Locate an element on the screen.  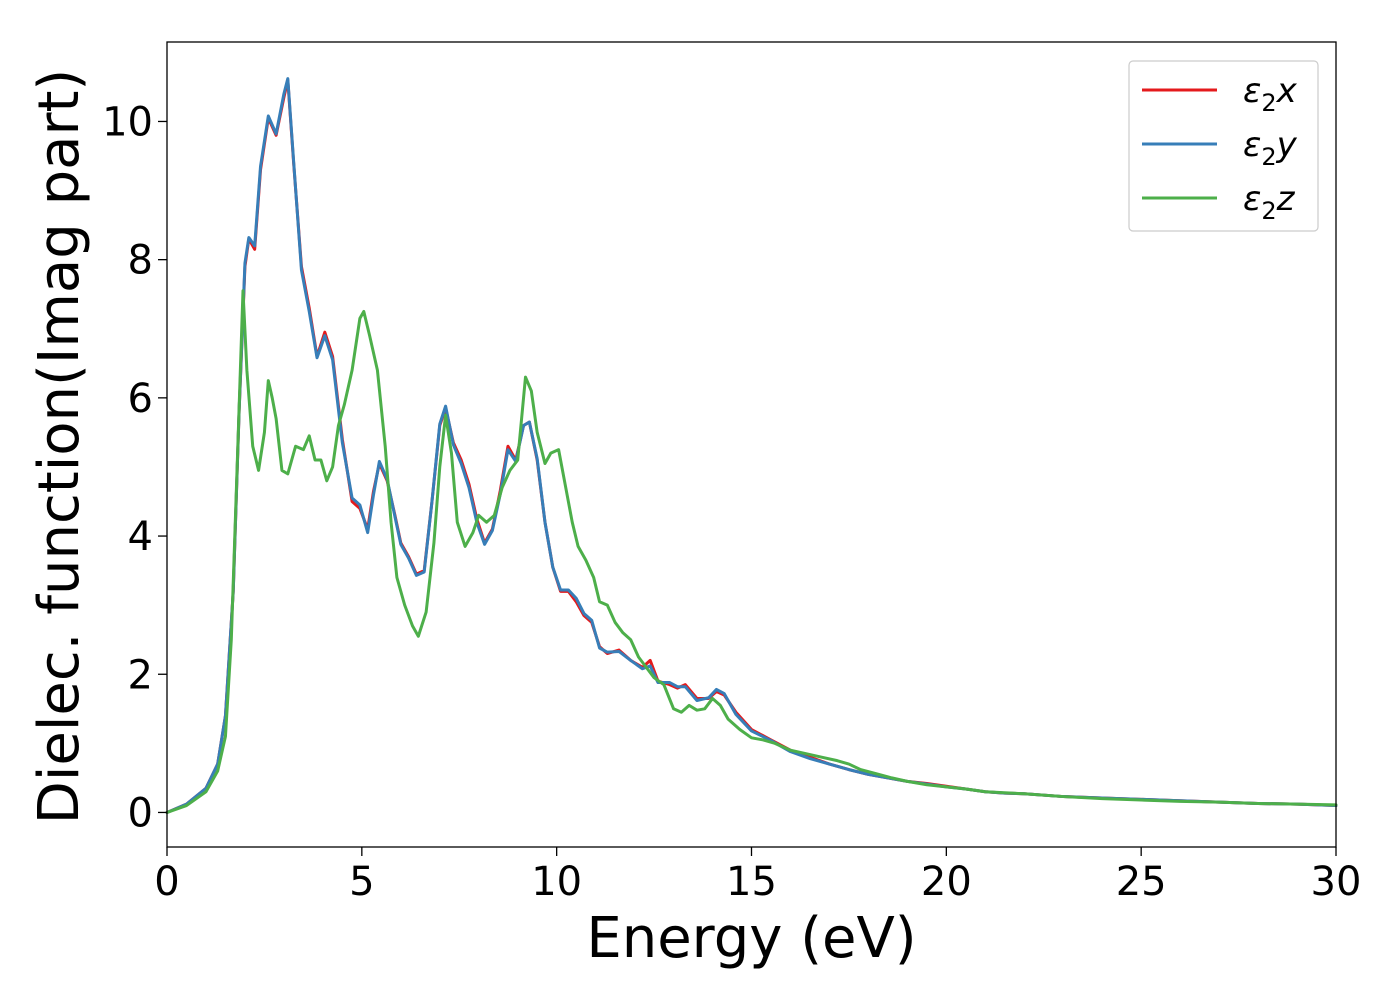
legend-item-x: ε2x is located at coordinates (1220, 94).